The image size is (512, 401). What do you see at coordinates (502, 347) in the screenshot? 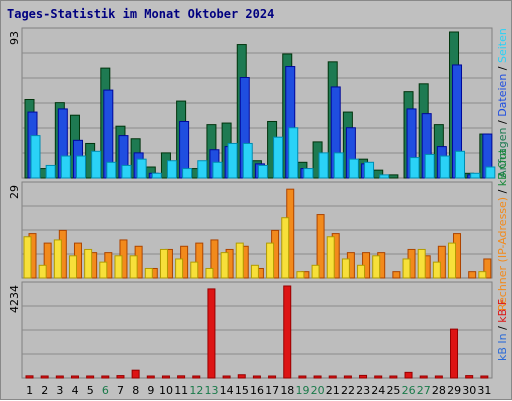
I see `legend-part: kB In` at bounding box center [502, 347].